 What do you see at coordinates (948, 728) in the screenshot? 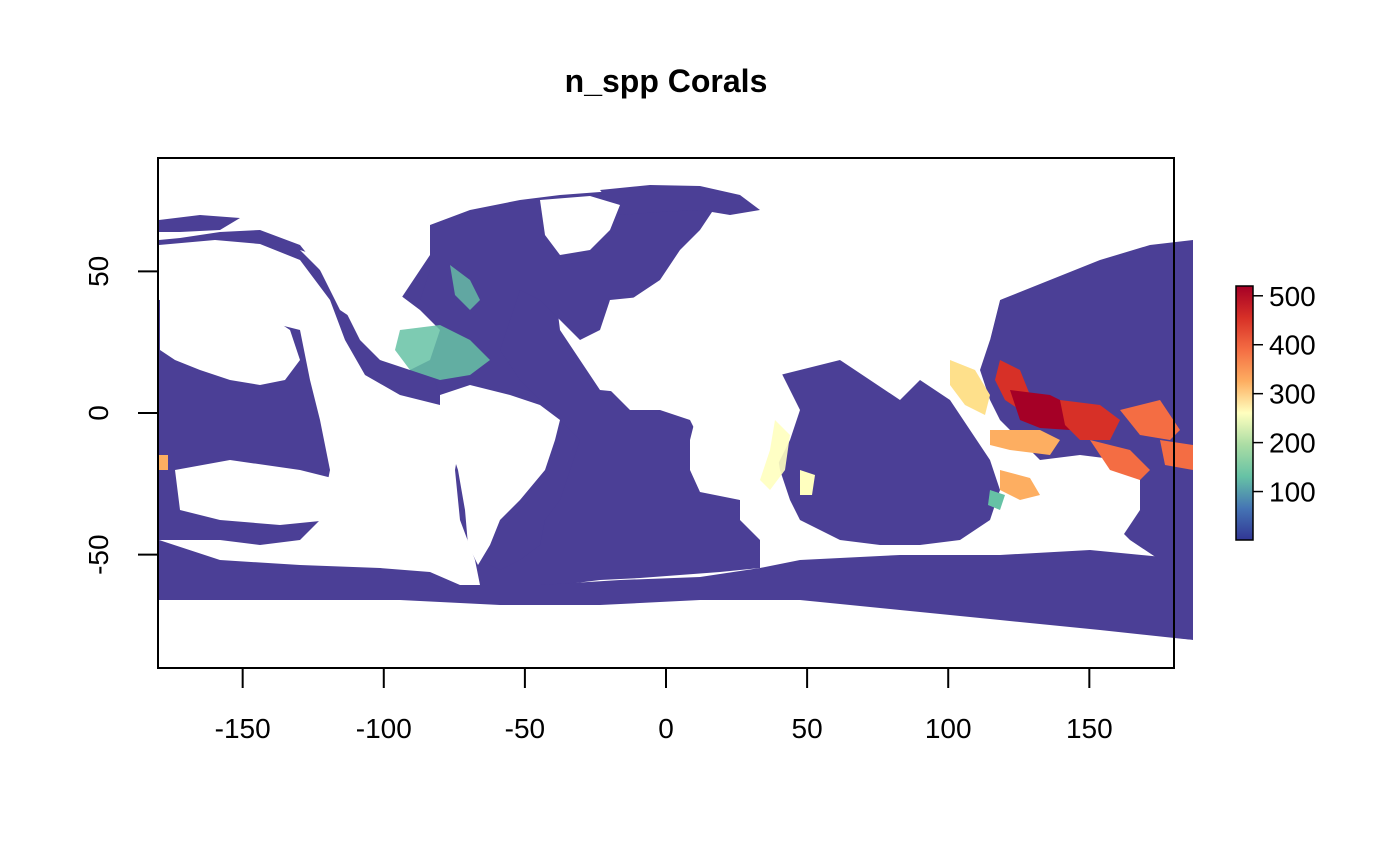
I see `x-tick-label: 100` at bounding box center [948, 728].